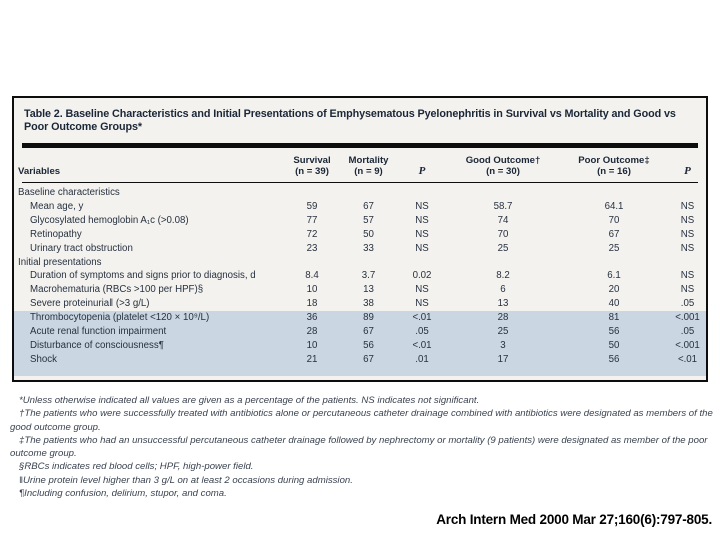  Describe the element at coordinates (69, 192) in the screenshot. I see `section-label: Baseline characteristics` at that location.